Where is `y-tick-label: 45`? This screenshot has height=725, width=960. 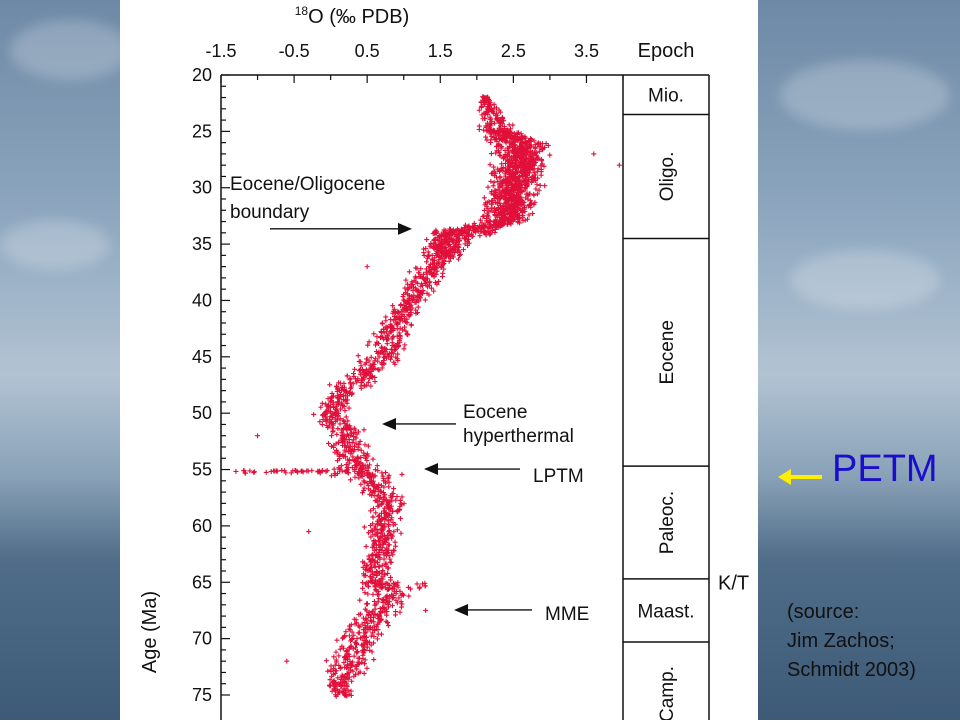
y-tick-label: 45 is located at coordinates (202, 357).